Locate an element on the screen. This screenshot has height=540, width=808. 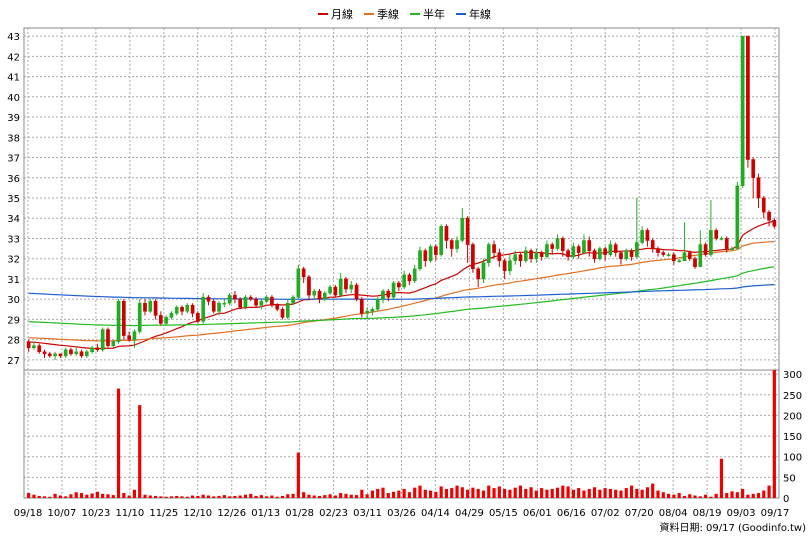
price-tick-label: 35 is located at coordinates (13, 199).